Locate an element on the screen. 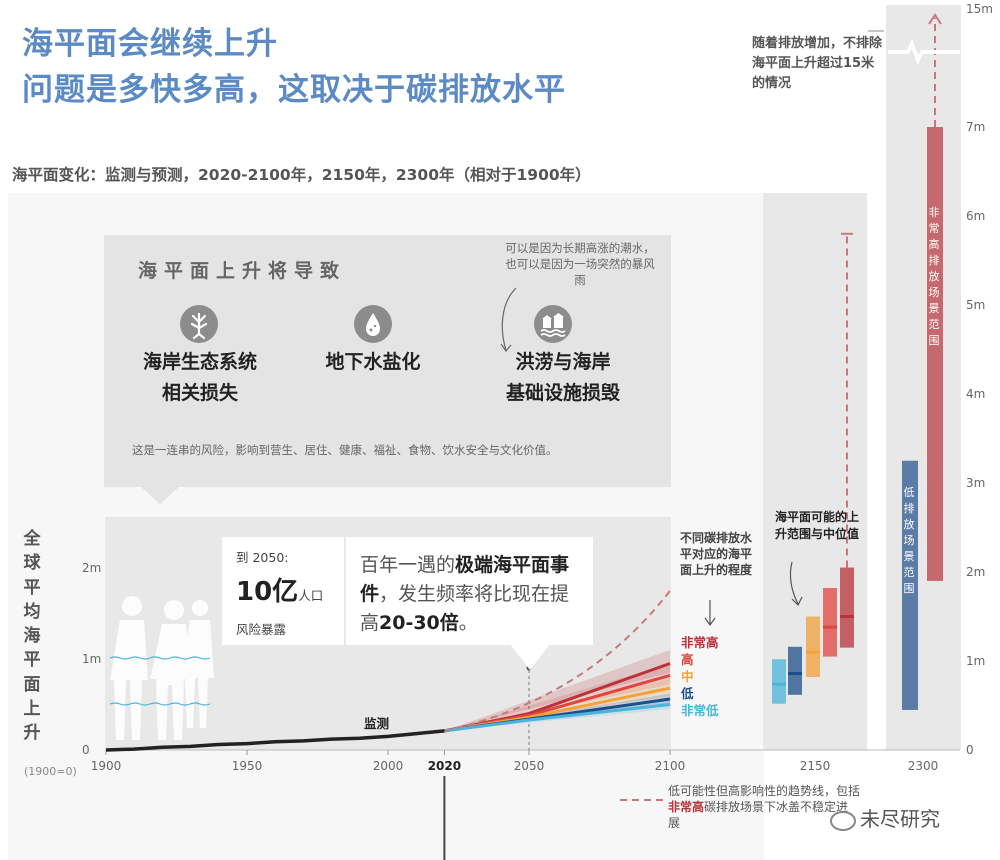 This screenshot has width=1000, height=860. yaxis-char: 升 is located at coordinates (32, 733).